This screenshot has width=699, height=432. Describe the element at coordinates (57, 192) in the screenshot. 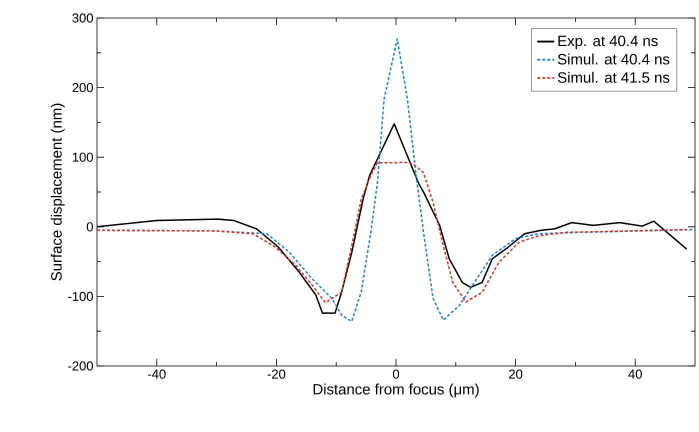

I see `y-axis-title: Surface displacement (nm)` at that location.